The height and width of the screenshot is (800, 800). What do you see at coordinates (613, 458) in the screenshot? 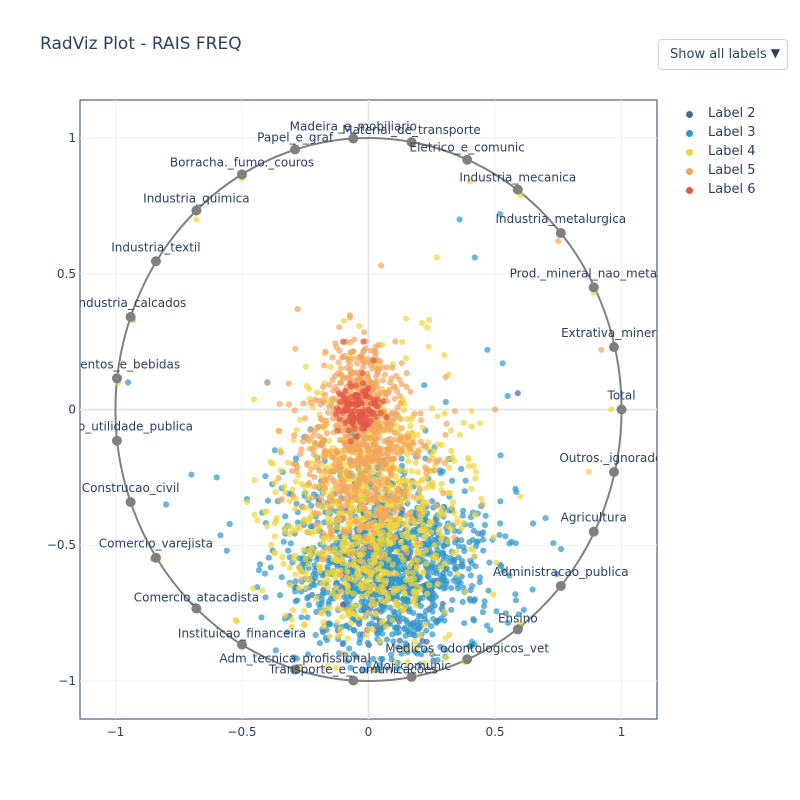
I see `anchor-label: Outros._ignorados` at bounding box center [613, 458].